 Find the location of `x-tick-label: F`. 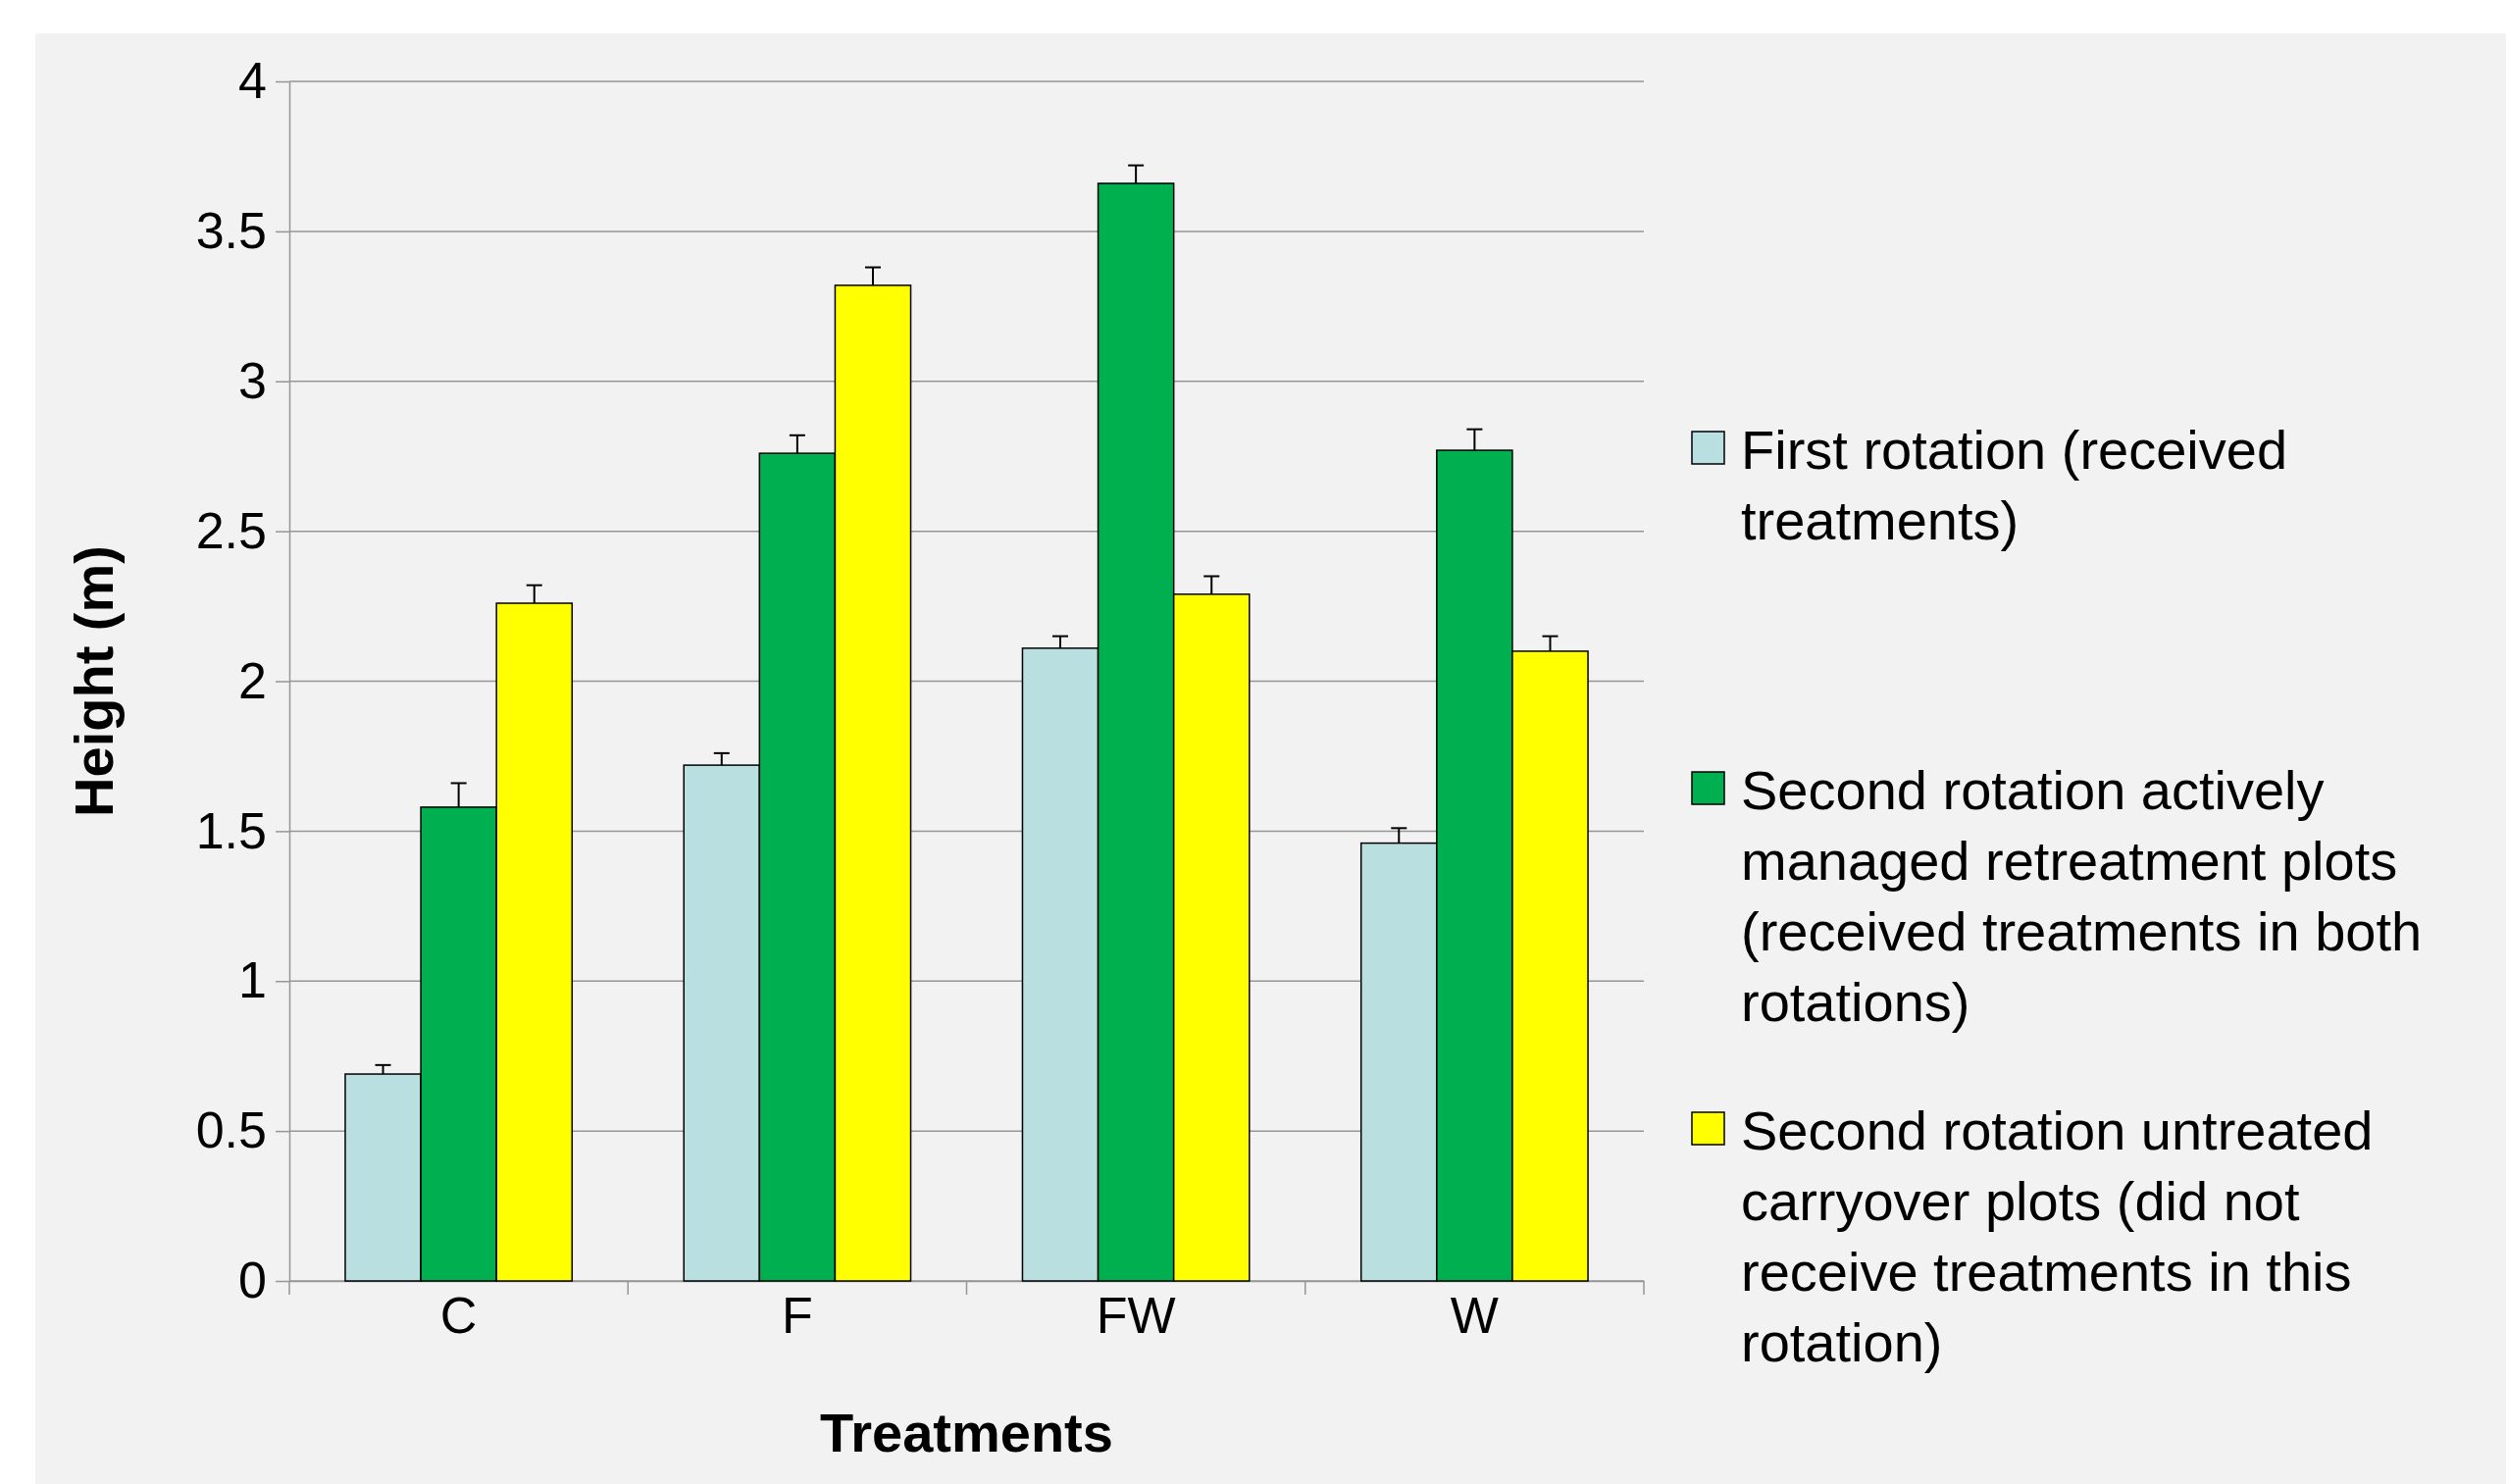

x-tick-label: F is located at coordinates (797, 1316).